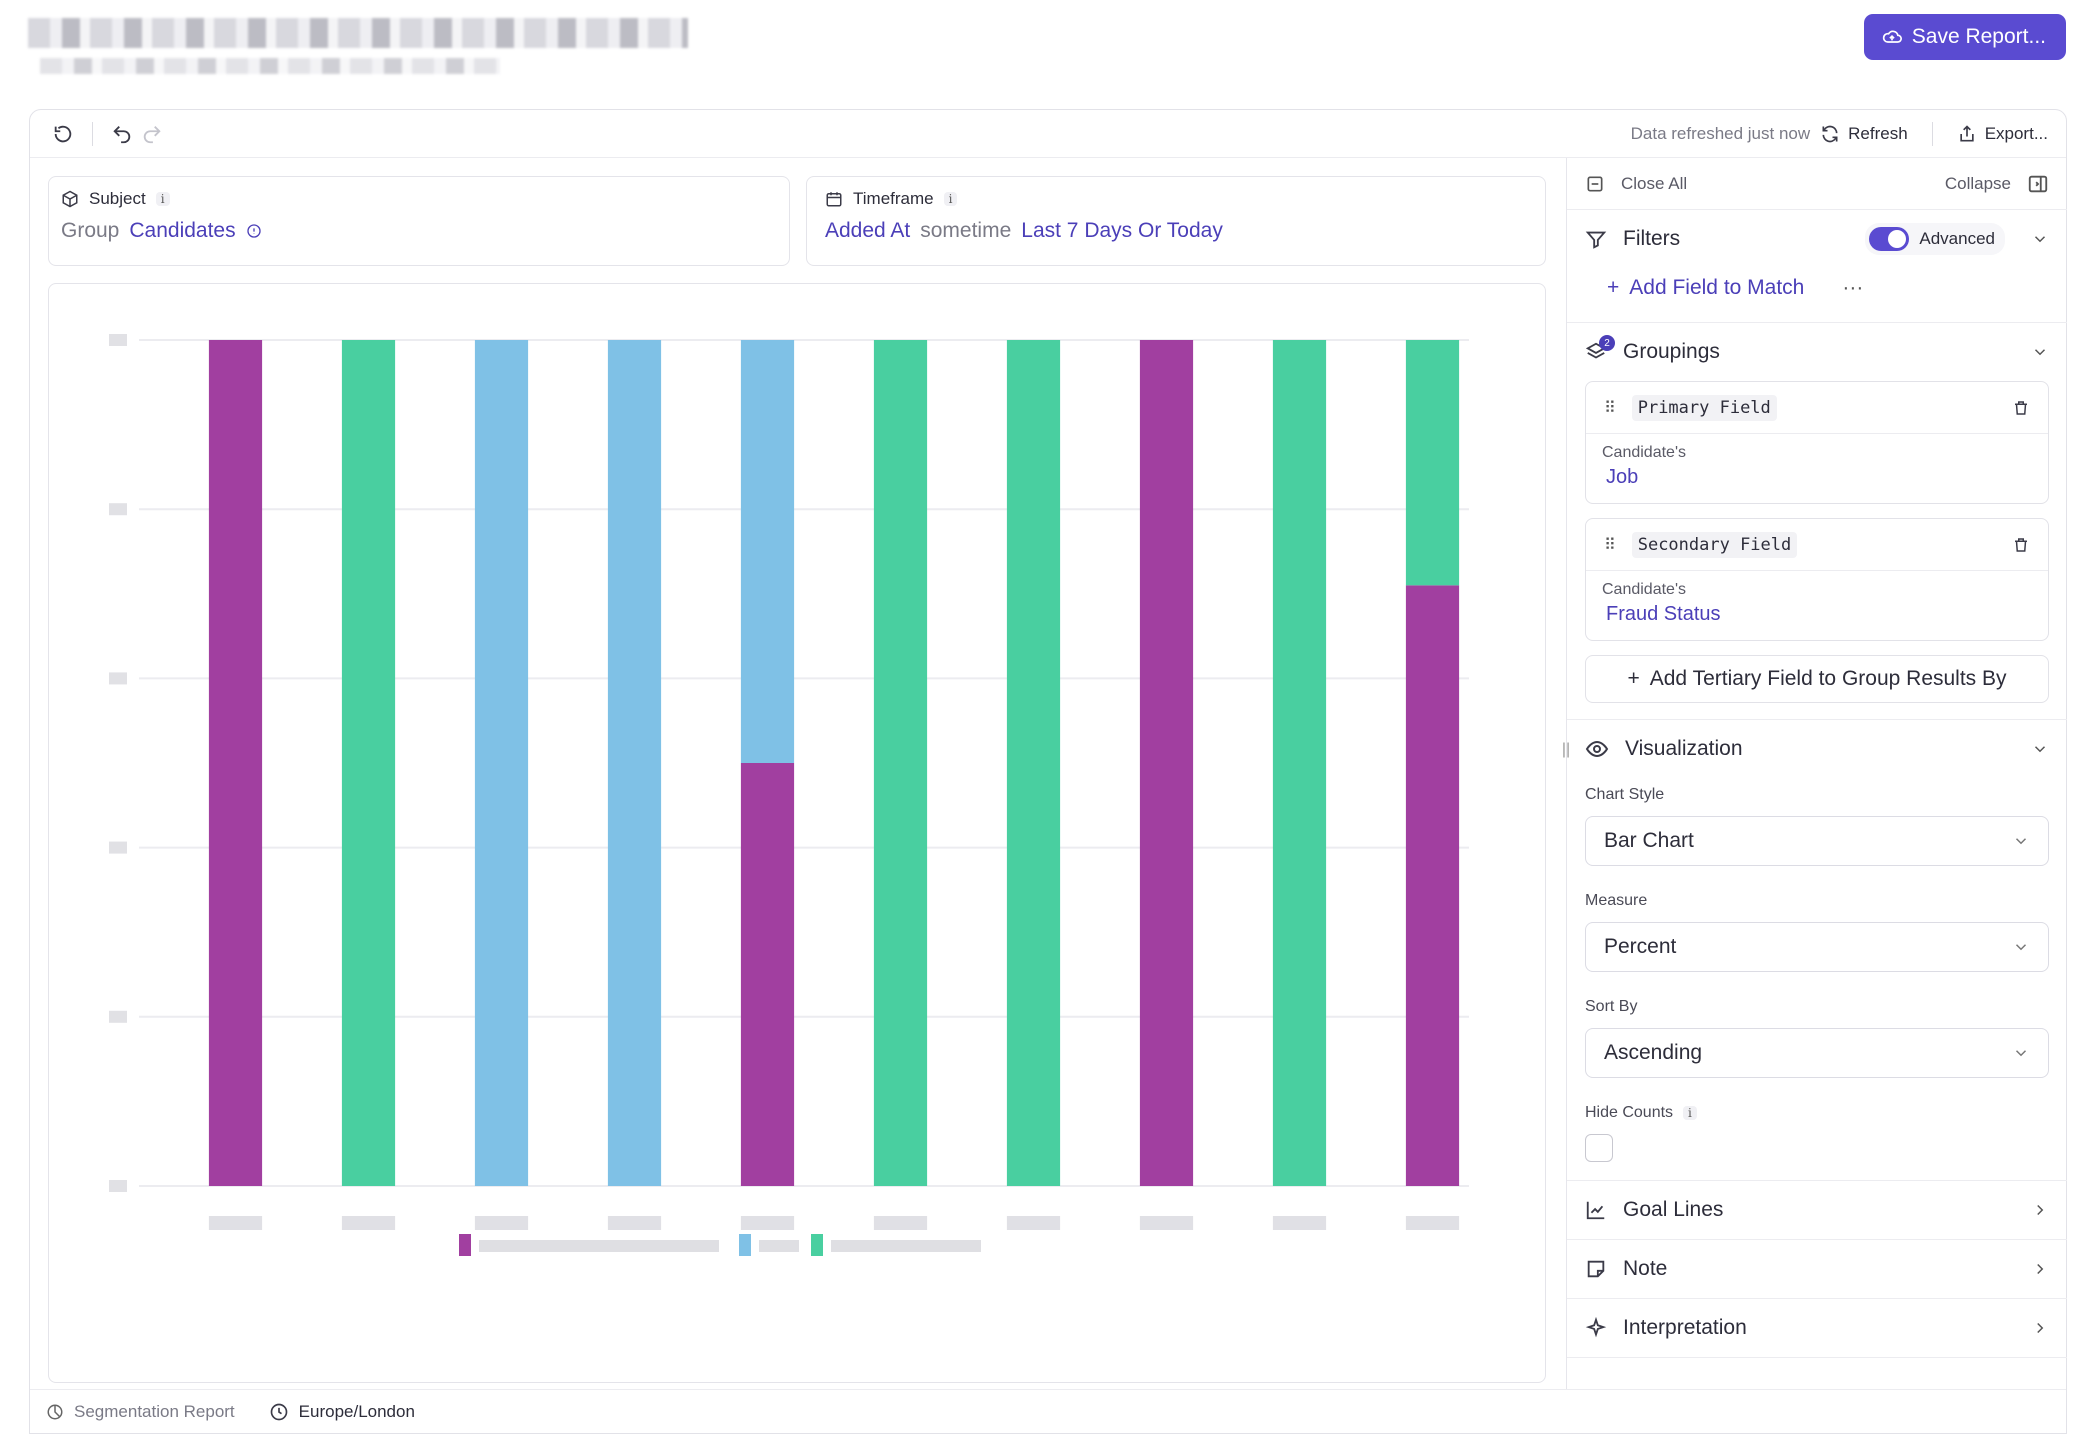 The image size is (2092, 1434). Describe the element at coordinates (1817, 947) in the screenshot. I see `measure-select: Percent` at that location.